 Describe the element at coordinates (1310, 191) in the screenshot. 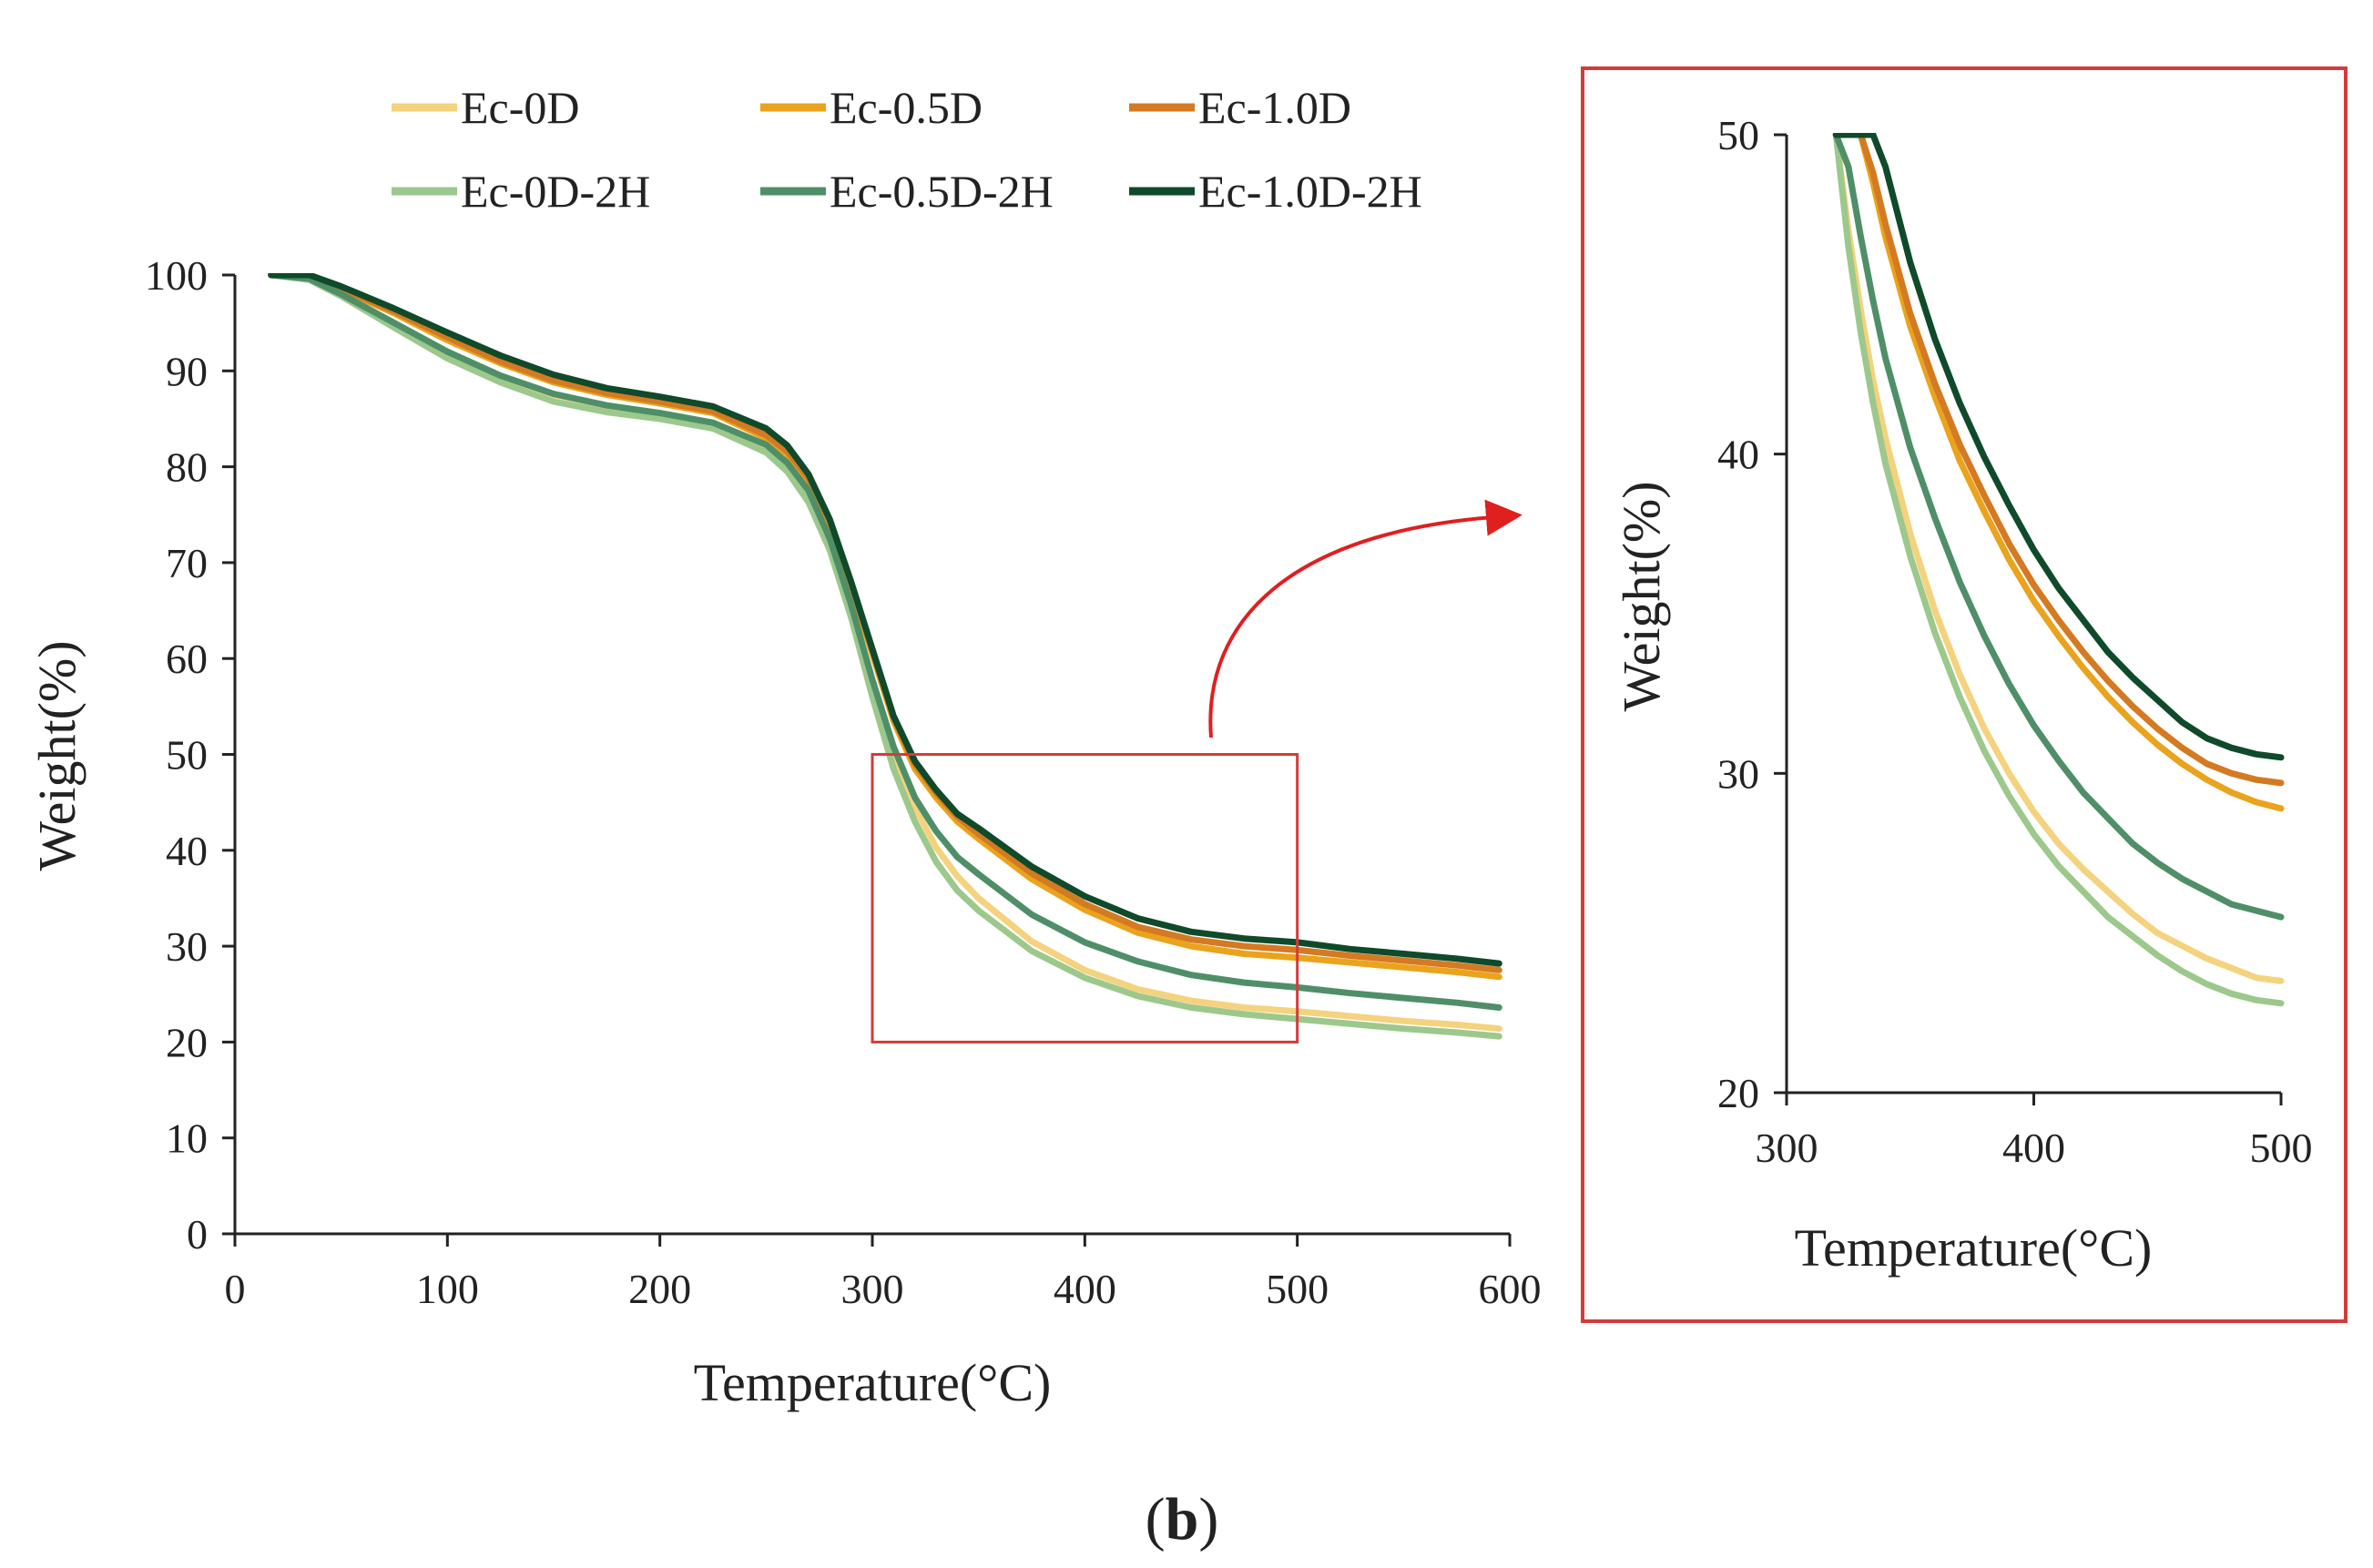

I see `legend-label-6: Ec-1.0D-2H` at that location.